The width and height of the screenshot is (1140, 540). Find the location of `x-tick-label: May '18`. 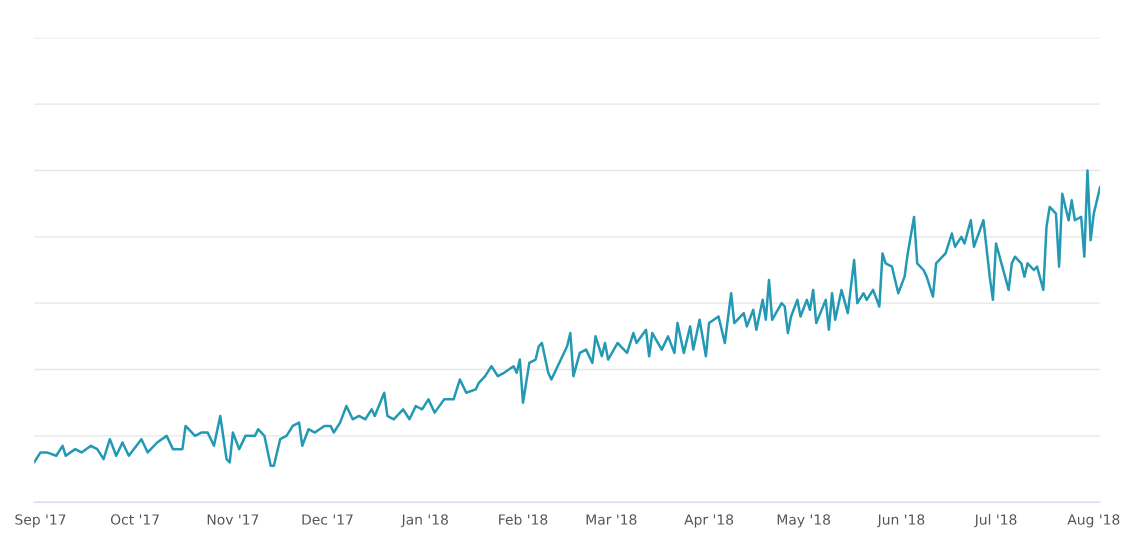

x-tick-label: May '18 is located at coordinates (804, 521).